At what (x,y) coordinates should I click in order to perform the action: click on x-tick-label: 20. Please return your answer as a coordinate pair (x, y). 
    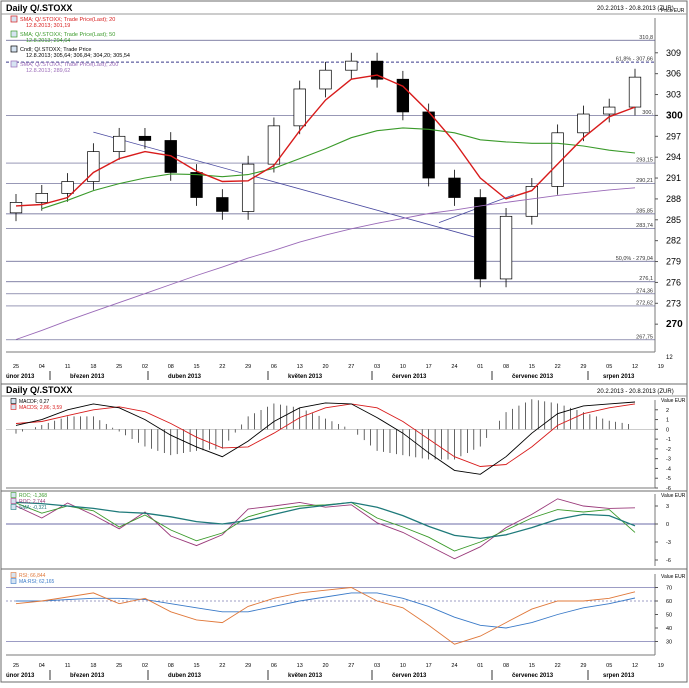
    Looking at the image, I should click on (325, 367).